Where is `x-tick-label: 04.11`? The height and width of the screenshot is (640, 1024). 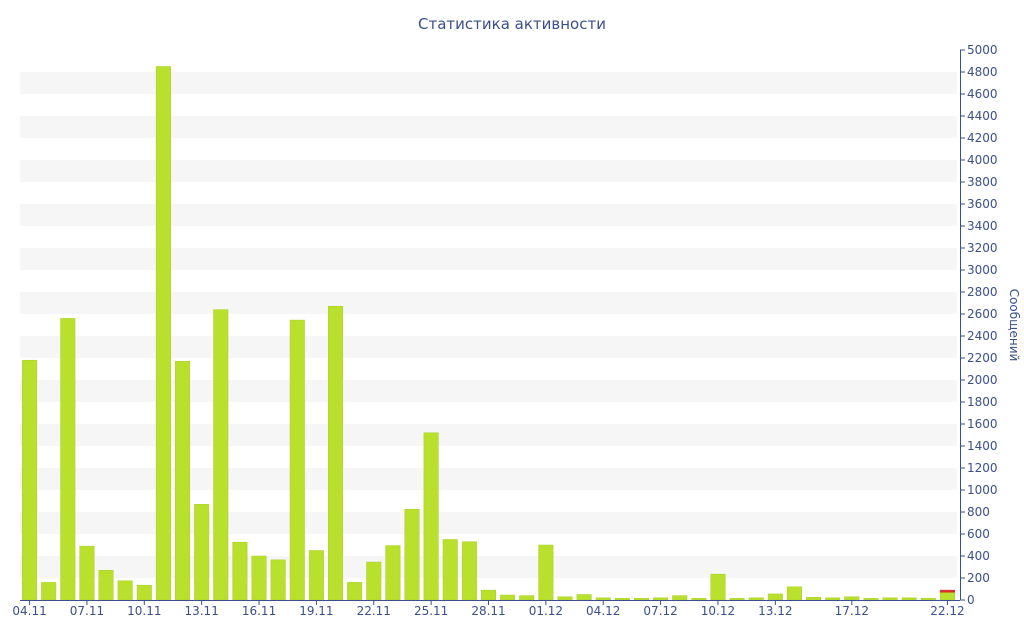
x-tick-label: 04.11 is located at coordinates (29, 611).